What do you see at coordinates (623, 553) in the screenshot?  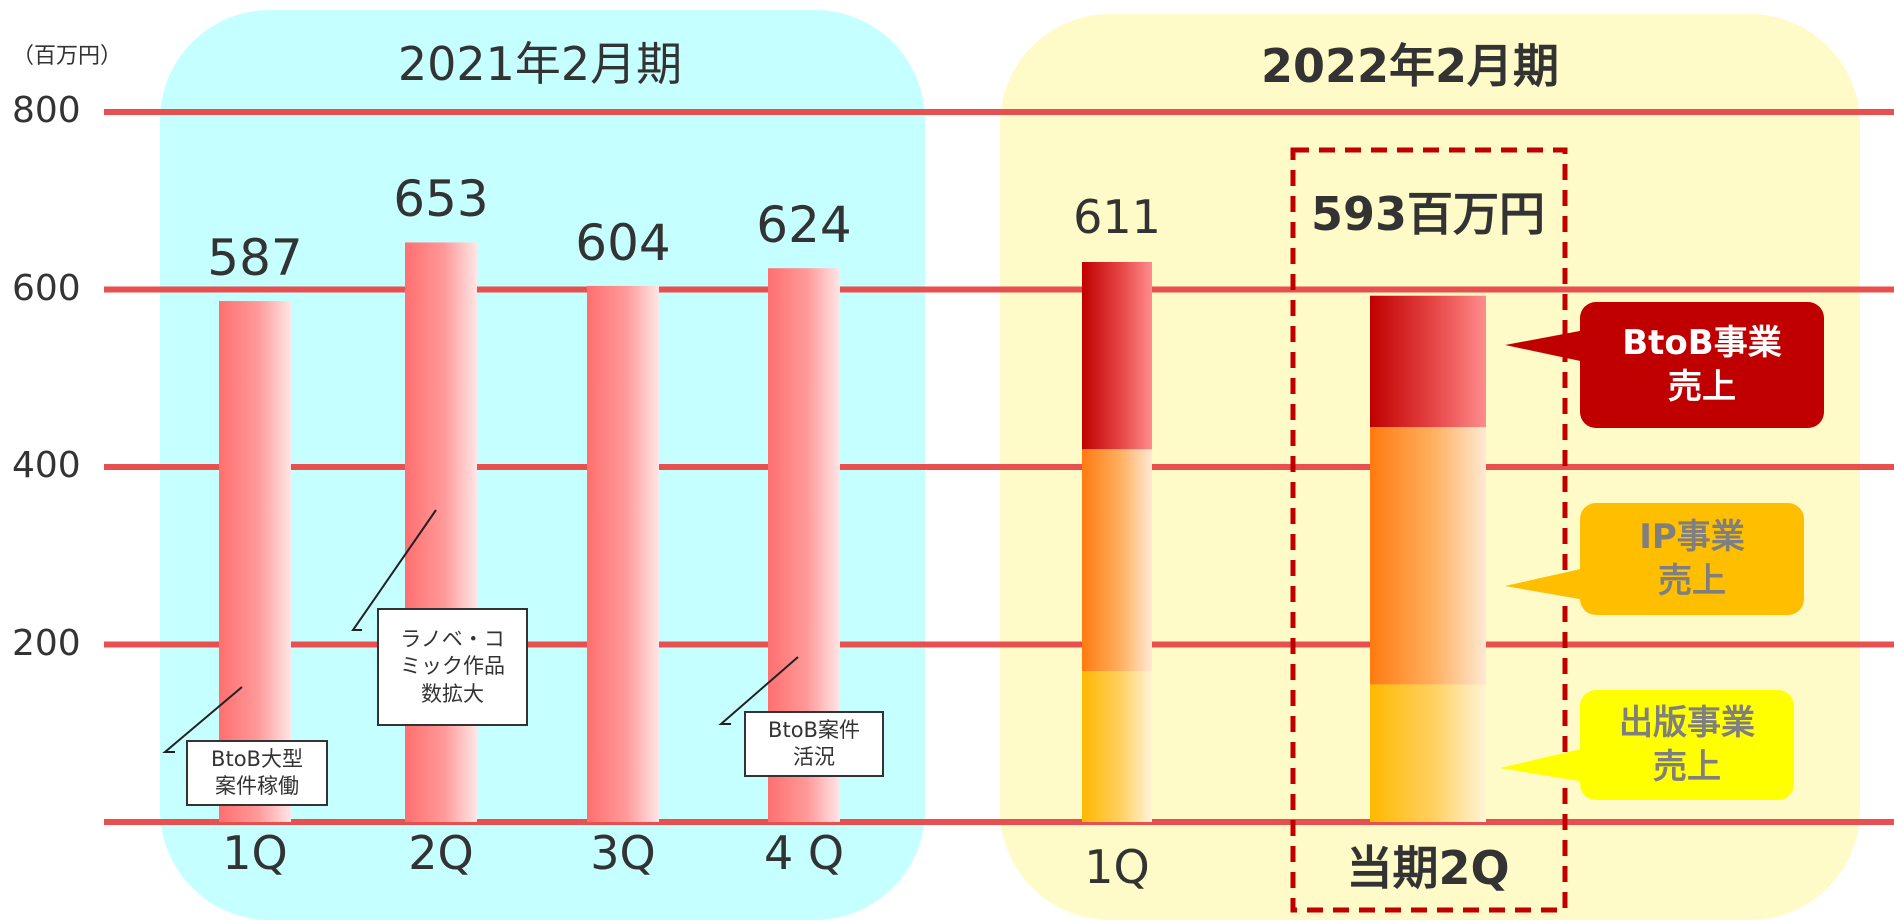 I see `bar-2021-3Q` at bounding box center [623, 553].